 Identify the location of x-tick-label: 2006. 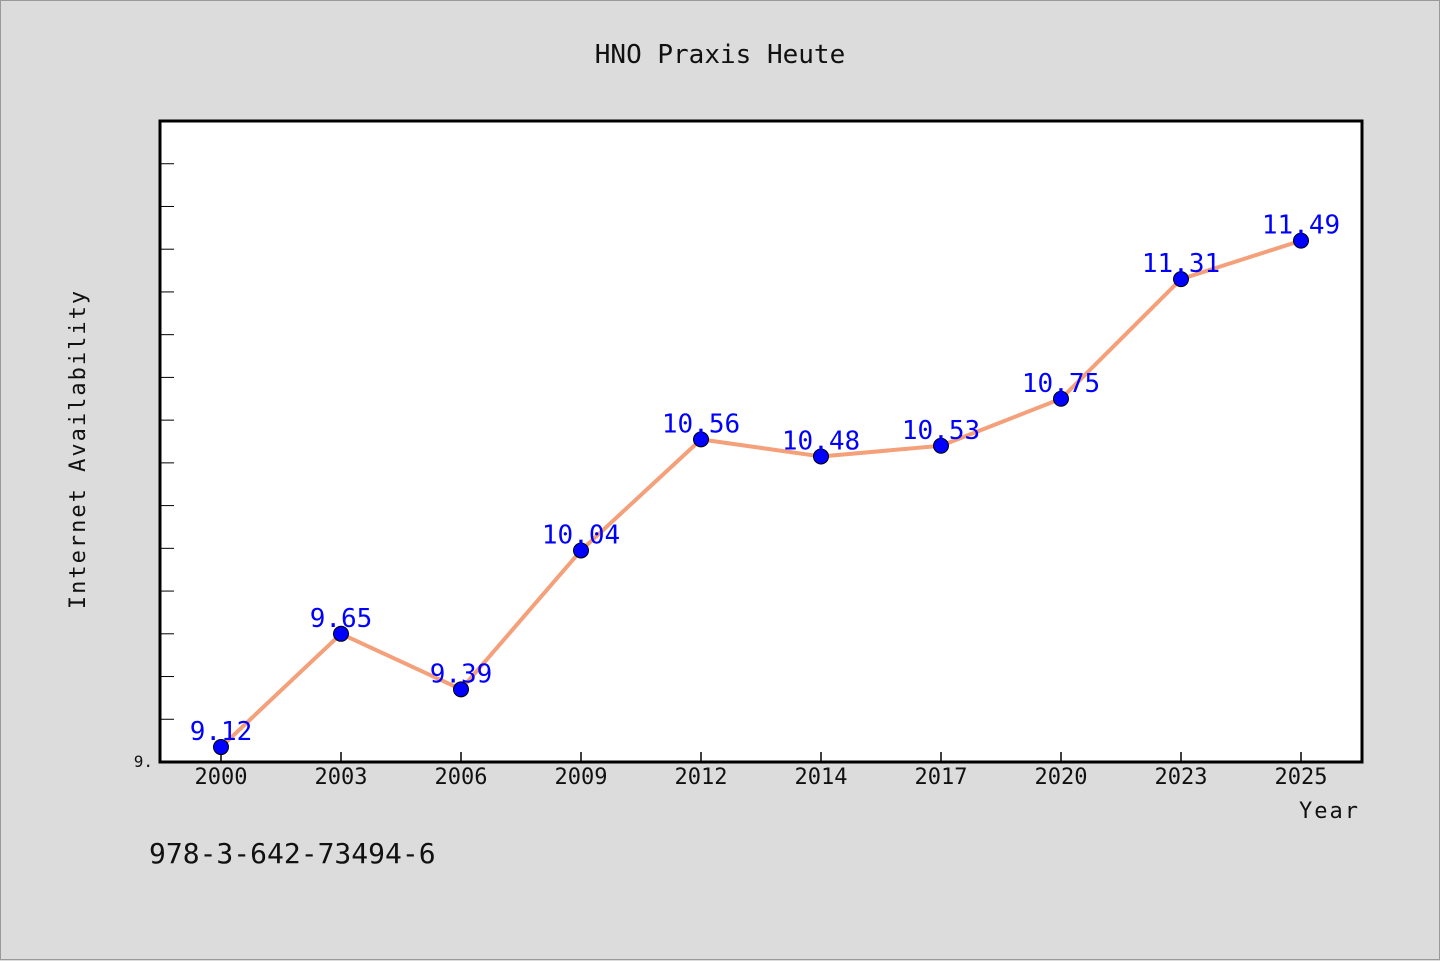
(461, 777).